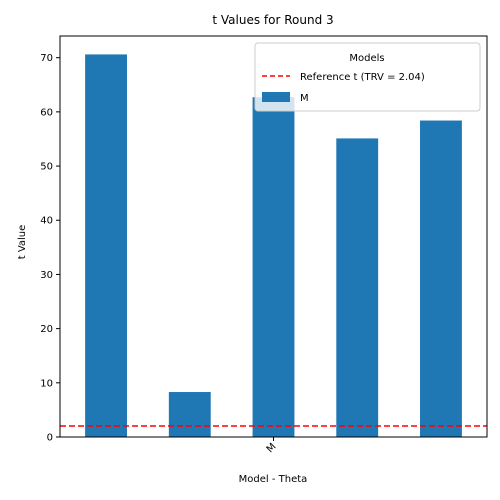 This screenshot has height=500, width=500. What do you see at coordinates (272, 20) in the screenshot?
I see `chart-title: t Values for Round 3` at bounding box center [272, 20].